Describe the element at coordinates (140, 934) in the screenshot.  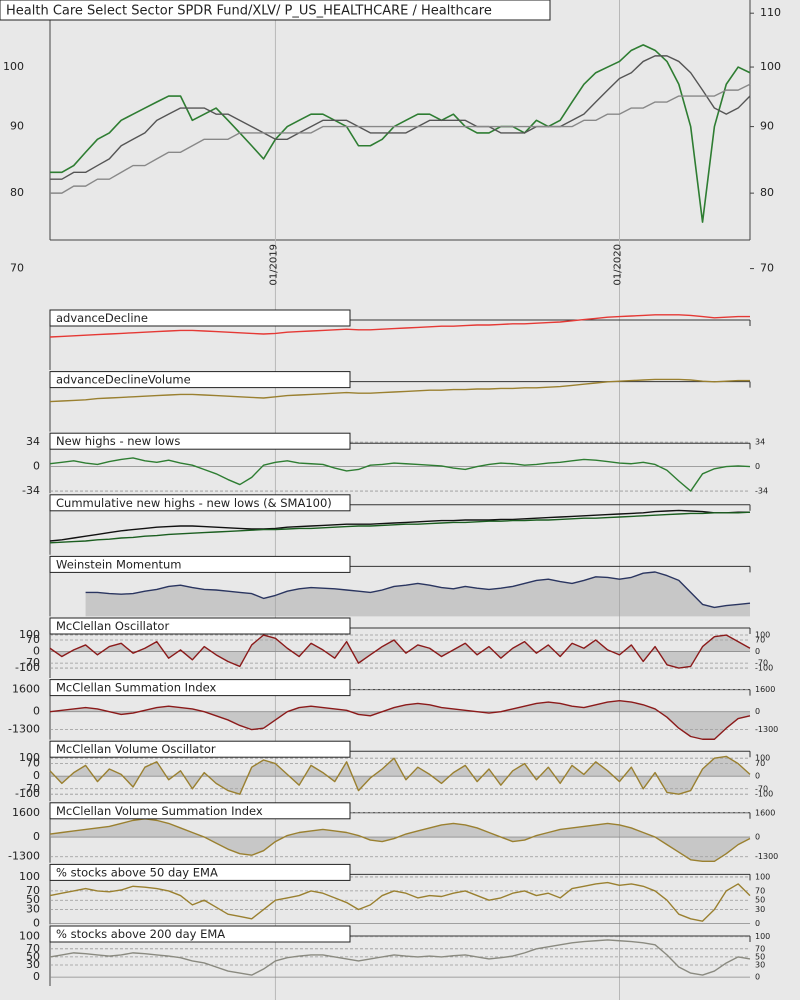
I see `panel-title: % stocks above 200 day EMA` at that location.